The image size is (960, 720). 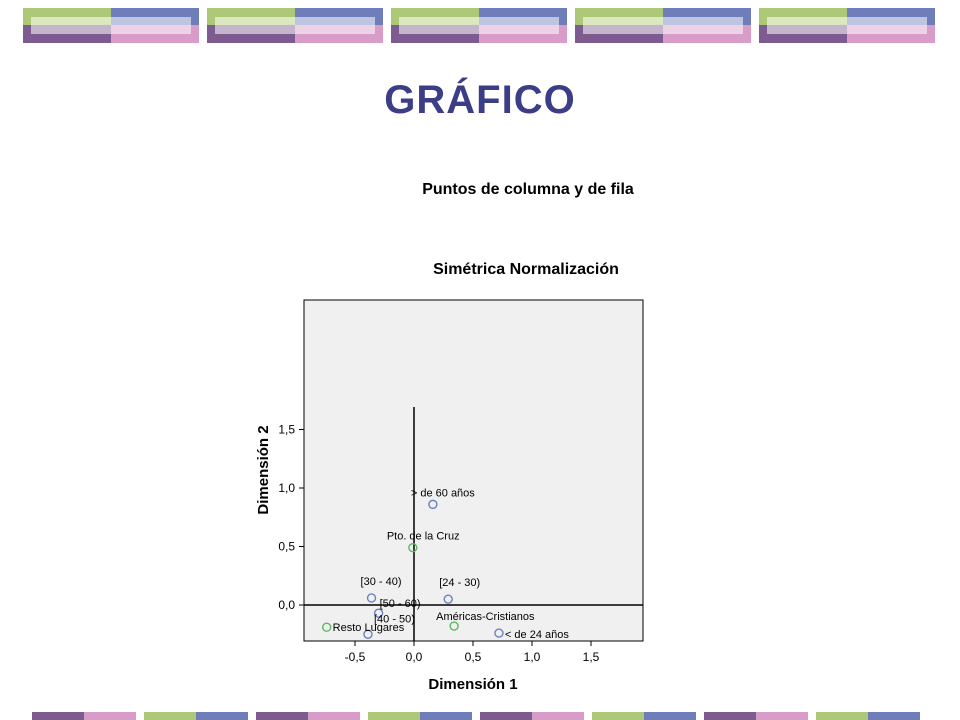 What do you see at coordinates (485, 617) in the screenshot?
I see `data-point-label: Américas-Cristianos` at bounding box center [485, 617].